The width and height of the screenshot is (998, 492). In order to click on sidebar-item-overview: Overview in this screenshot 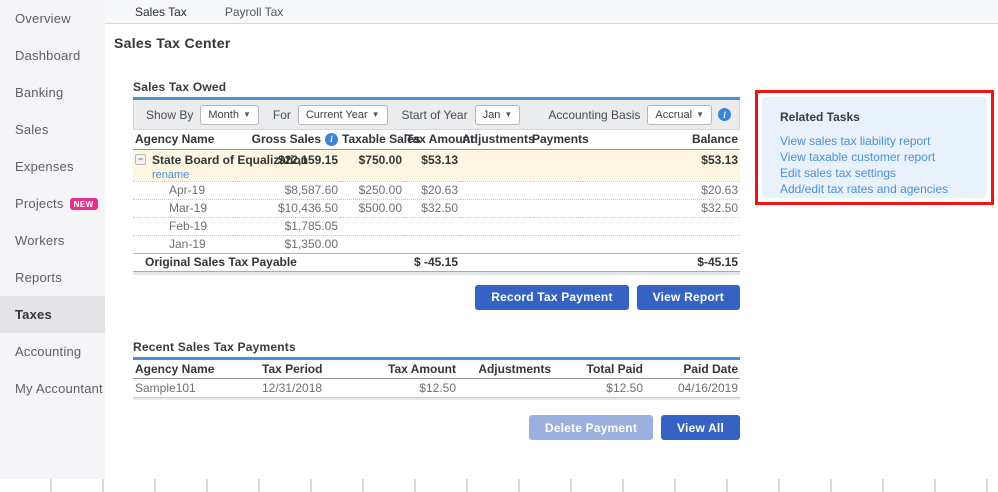, I will do `click(52, 18)`.